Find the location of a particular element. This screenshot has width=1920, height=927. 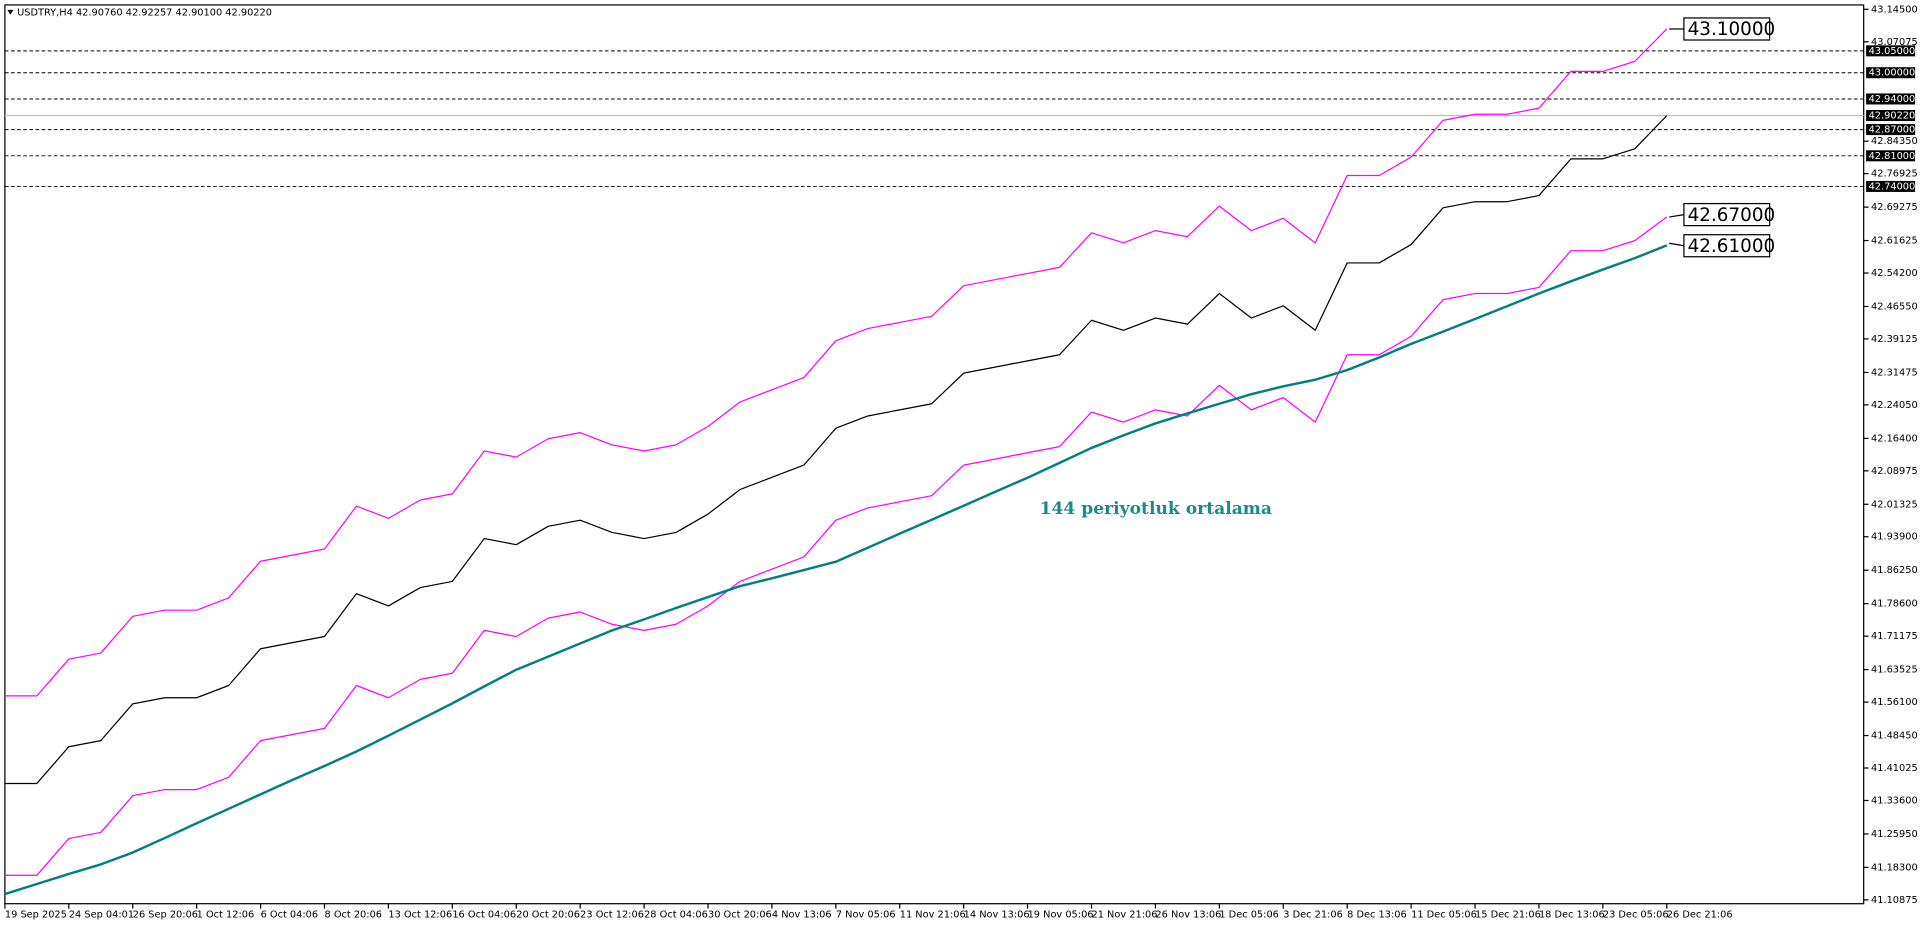

y-tick-label: 42.54200 is located at coordinates (1894, 273).